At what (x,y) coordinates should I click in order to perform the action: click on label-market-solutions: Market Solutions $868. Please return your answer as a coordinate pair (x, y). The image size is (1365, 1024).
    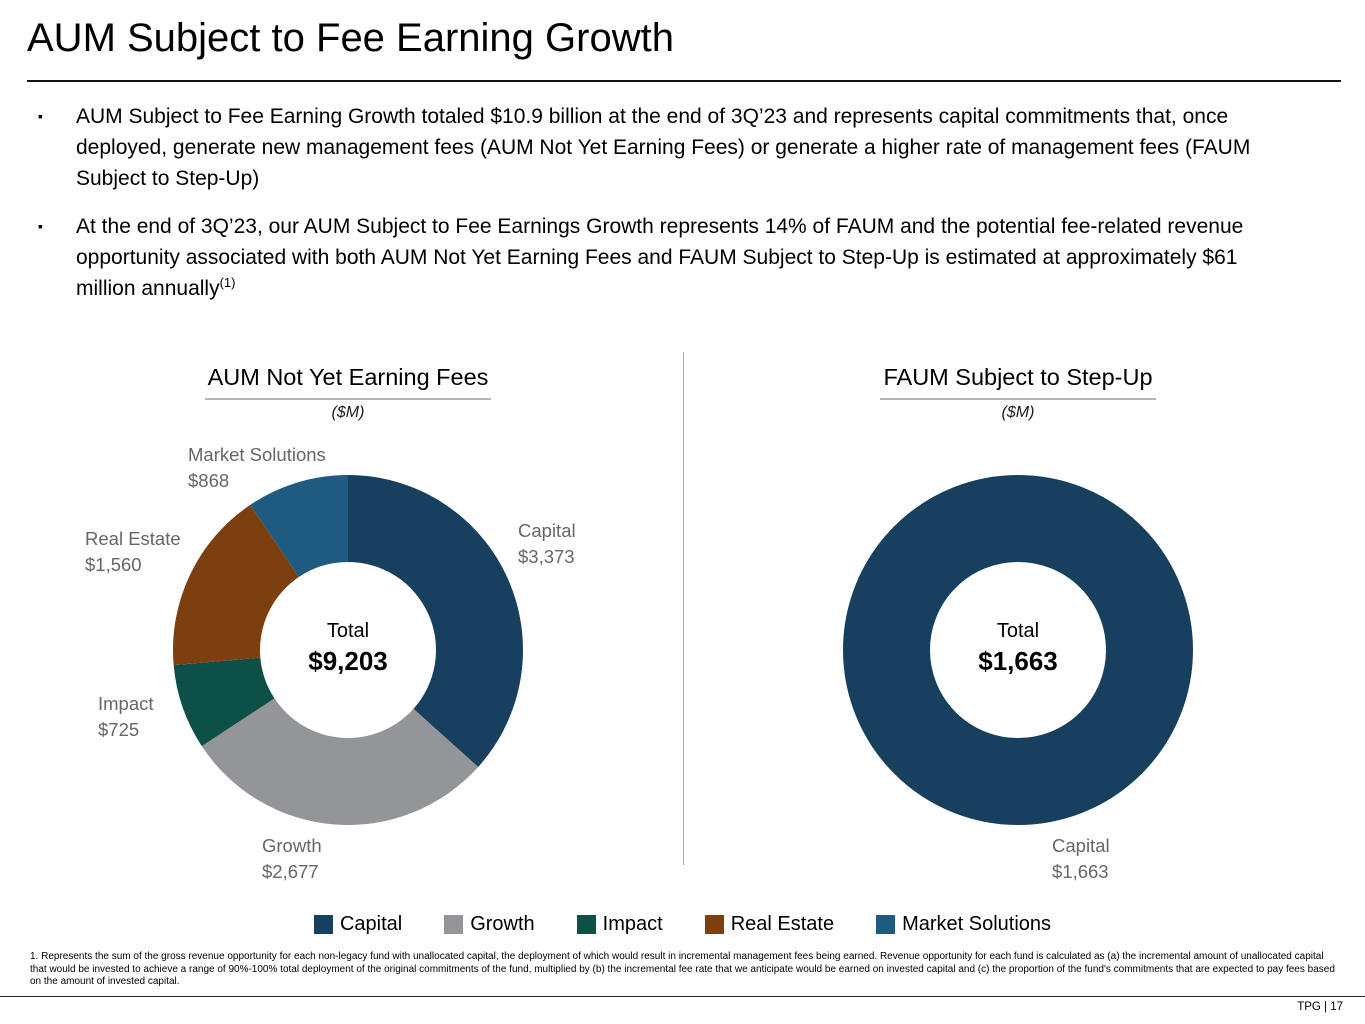
    Looking at the image, I should click on (257, 468).